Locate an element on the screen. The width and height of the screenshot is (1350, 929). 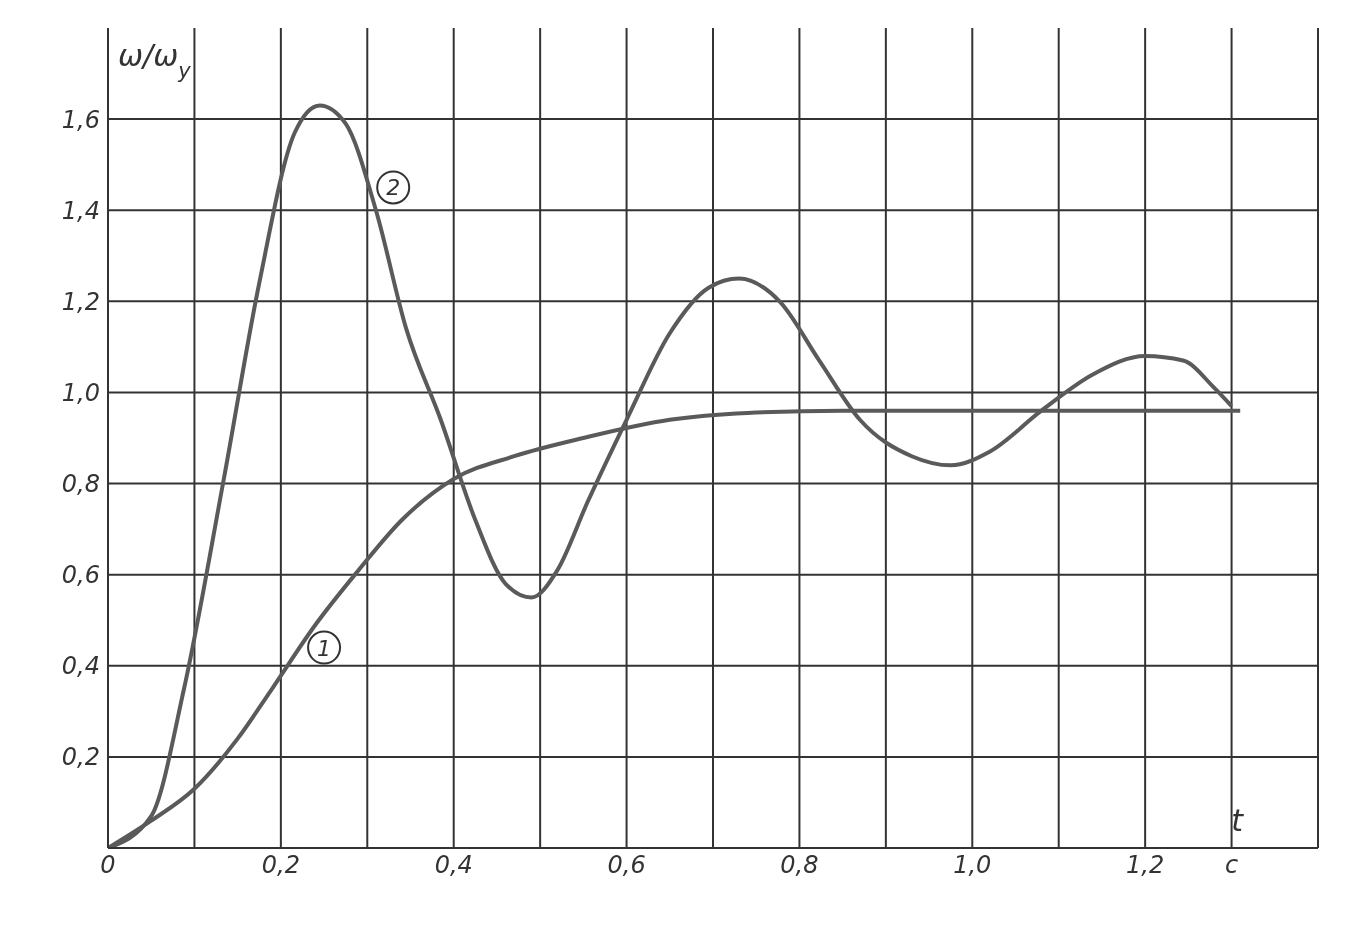
x-tick-label: 0 is located at coordinates (108, 865).